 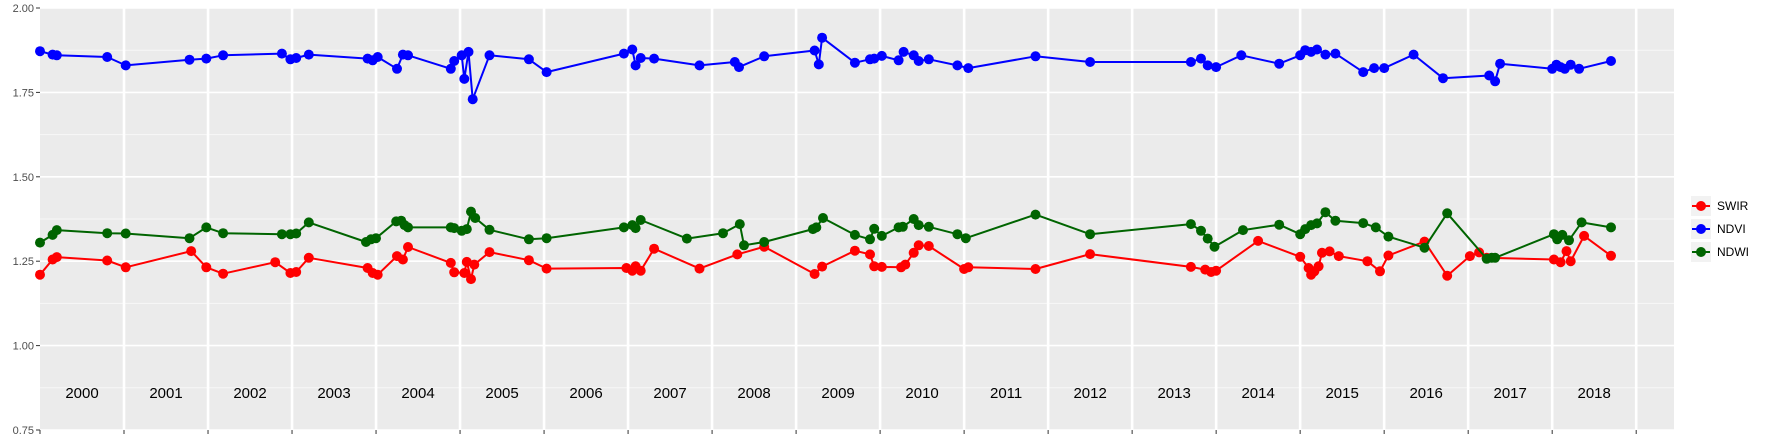 What do you see at coordinates (585, 393) in the screenshot?
I see `year-label: 2006` at bounding box center [585, 393].